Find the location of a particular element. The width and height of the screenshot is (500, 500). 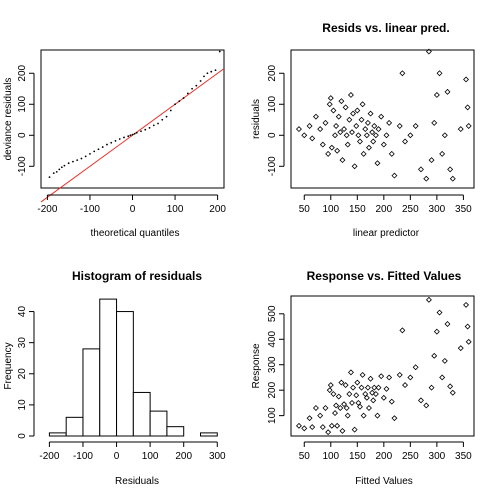

resid-x-tick-label: 350 is located at coordinates (463, 209).